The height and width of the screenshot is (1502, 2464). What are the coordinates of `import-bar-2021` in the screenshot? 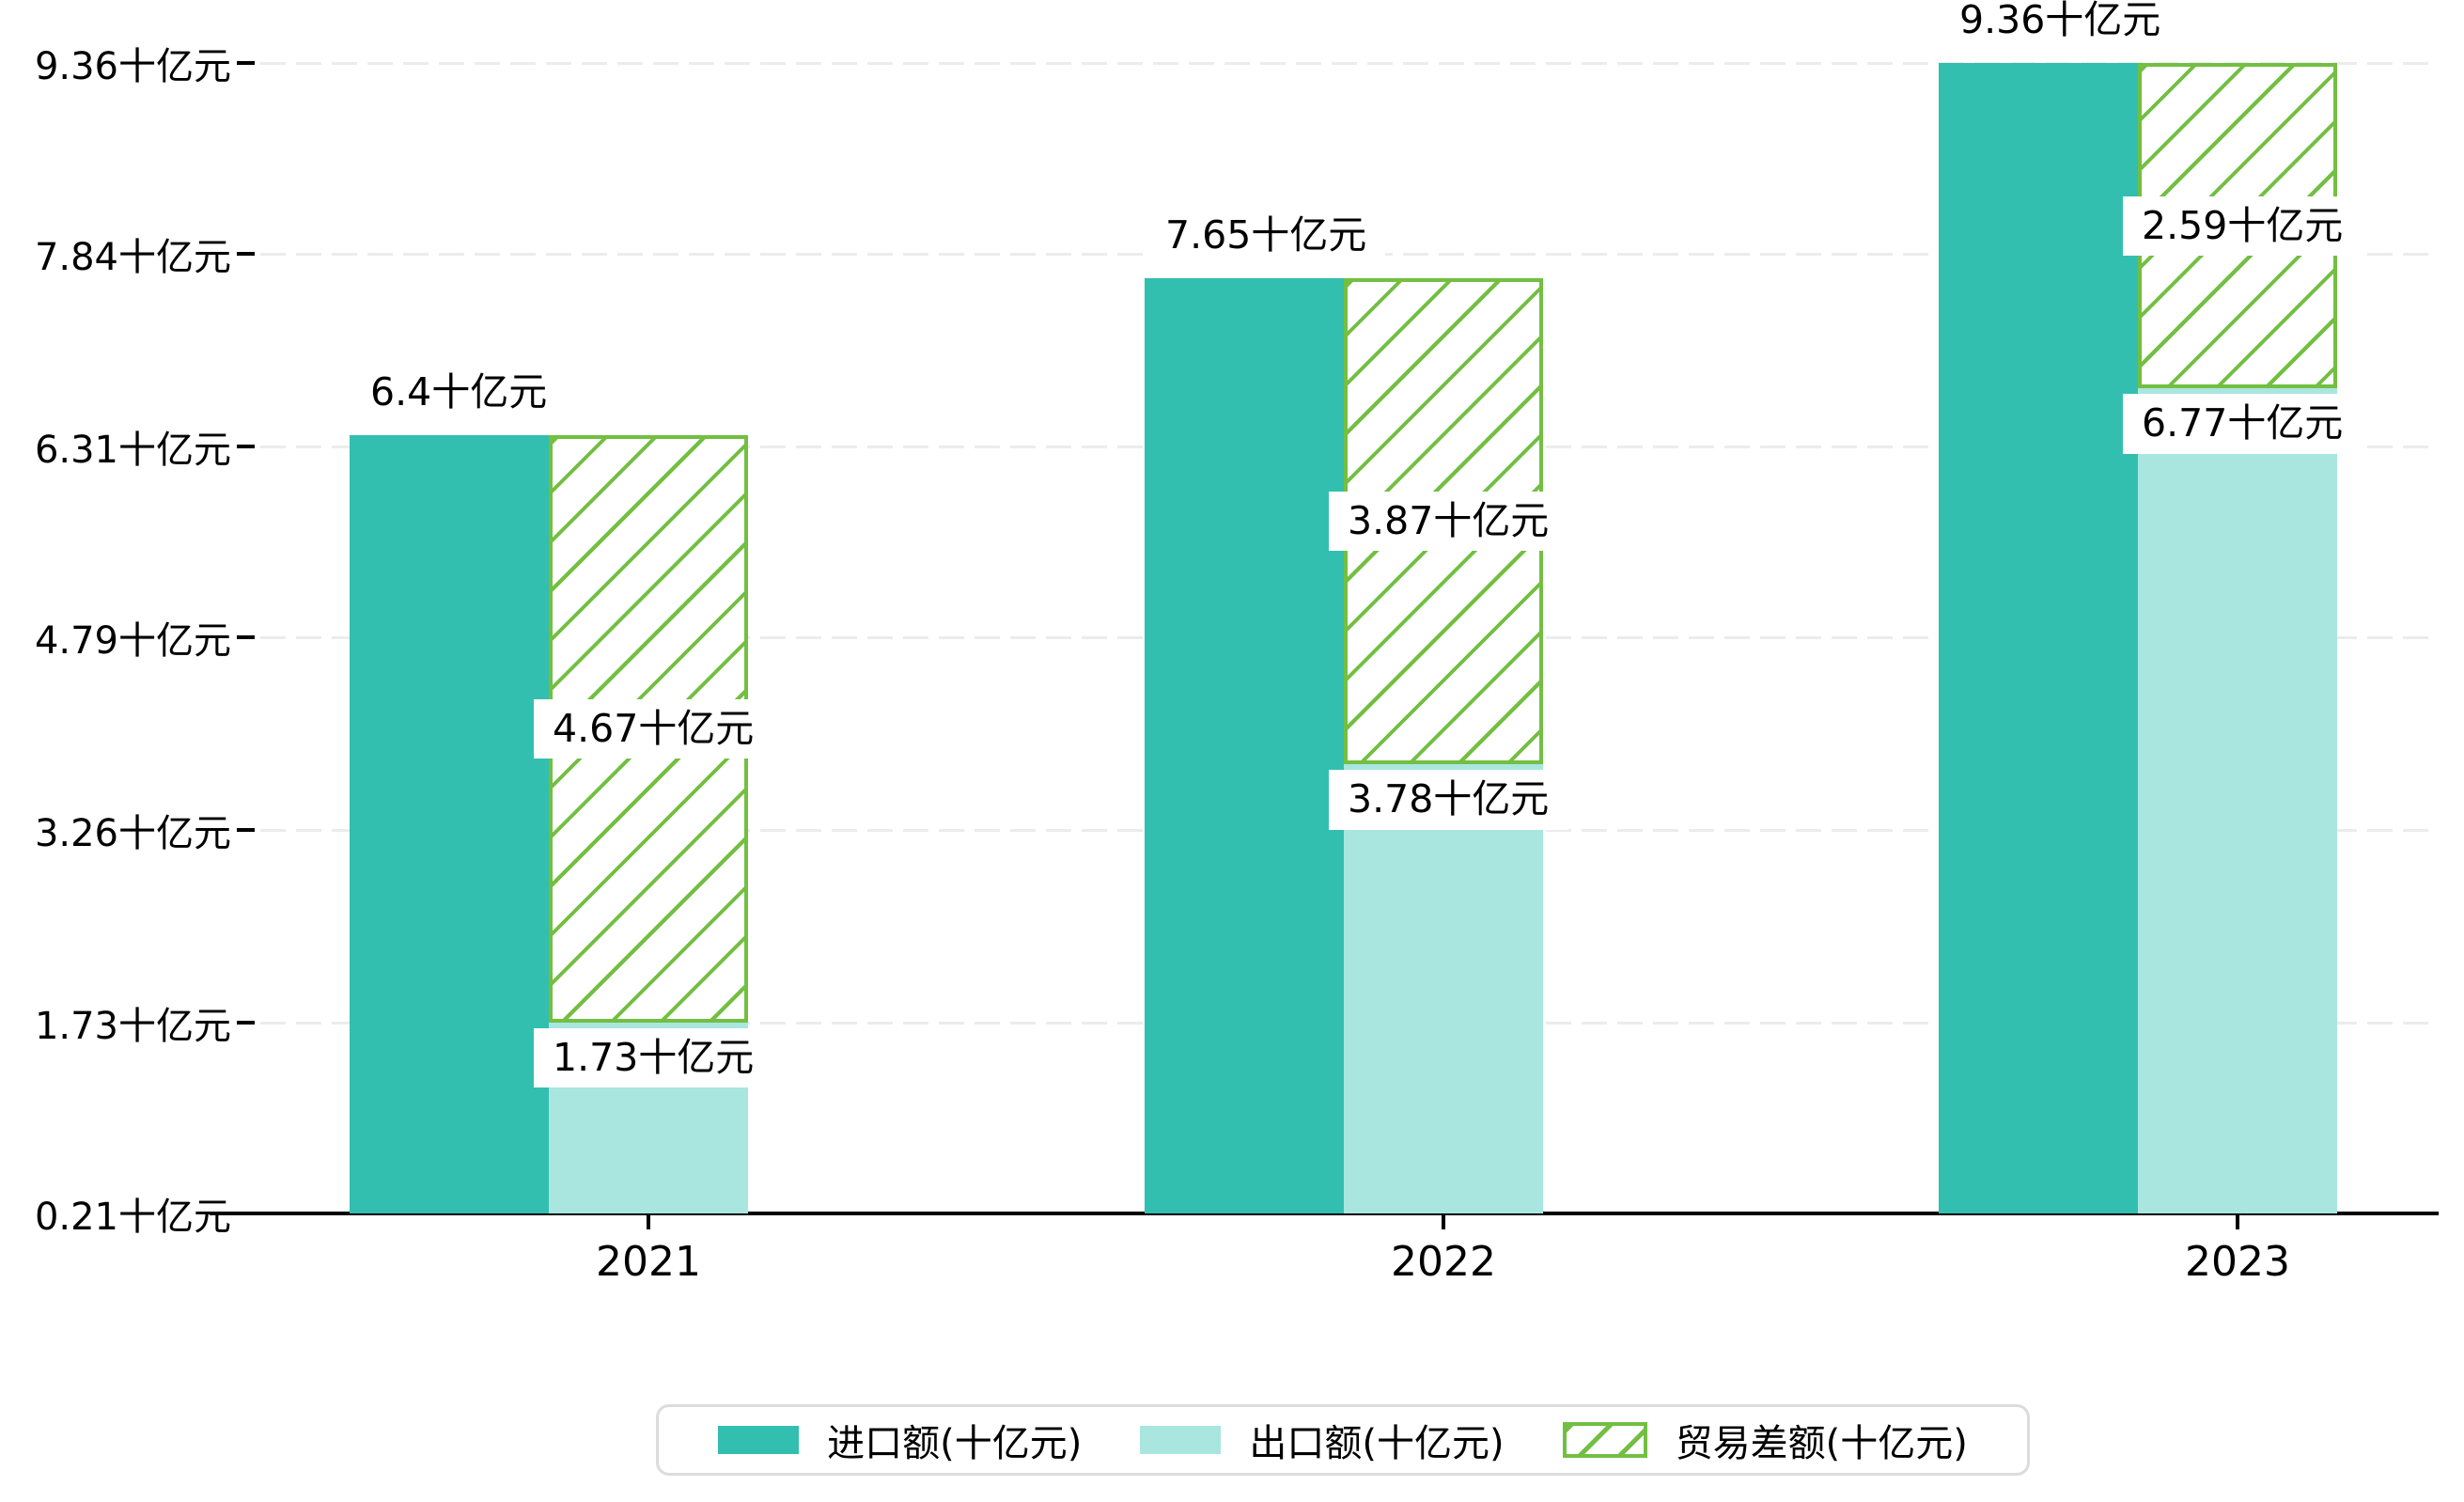 It's located at (449, 823).